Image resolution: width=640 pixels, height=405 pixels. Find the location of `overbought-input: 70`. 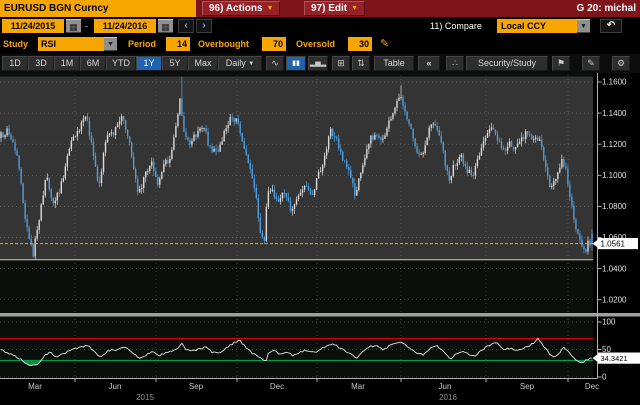

overbought-input: 70 is located at coordinates (274, 44).